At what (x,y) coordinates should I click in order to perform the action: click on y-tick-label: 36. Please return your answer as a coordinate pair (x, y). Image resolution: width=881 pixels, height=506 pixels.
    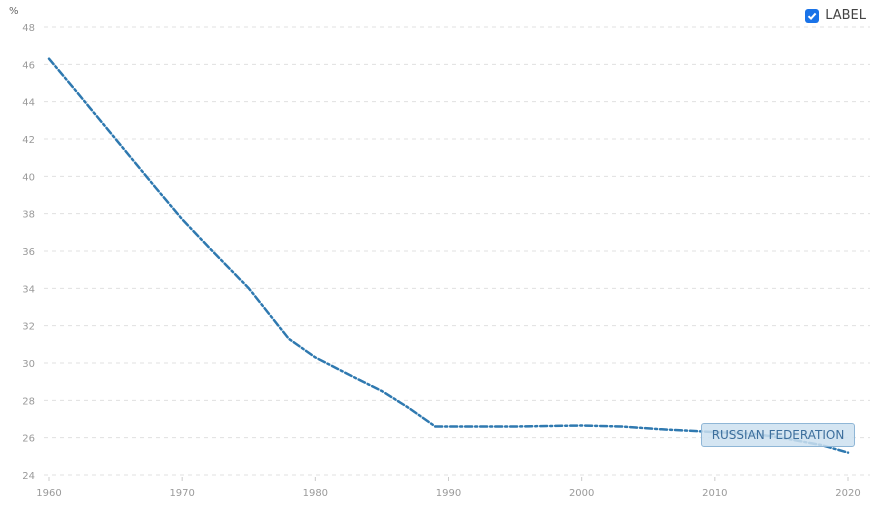
    Looking at the image, I should click on (28, 252).